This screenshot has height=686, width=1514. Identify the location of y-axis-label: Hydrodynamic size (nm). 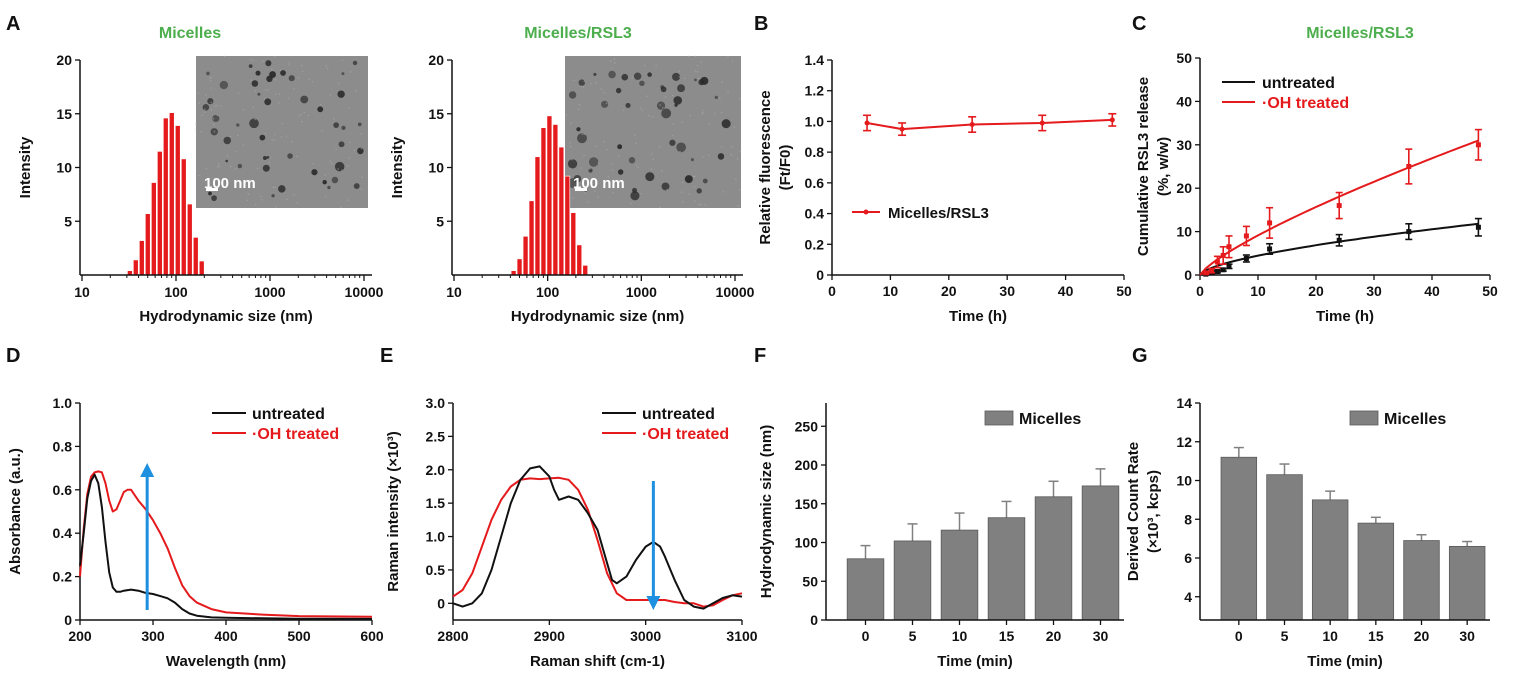
(766, 511).